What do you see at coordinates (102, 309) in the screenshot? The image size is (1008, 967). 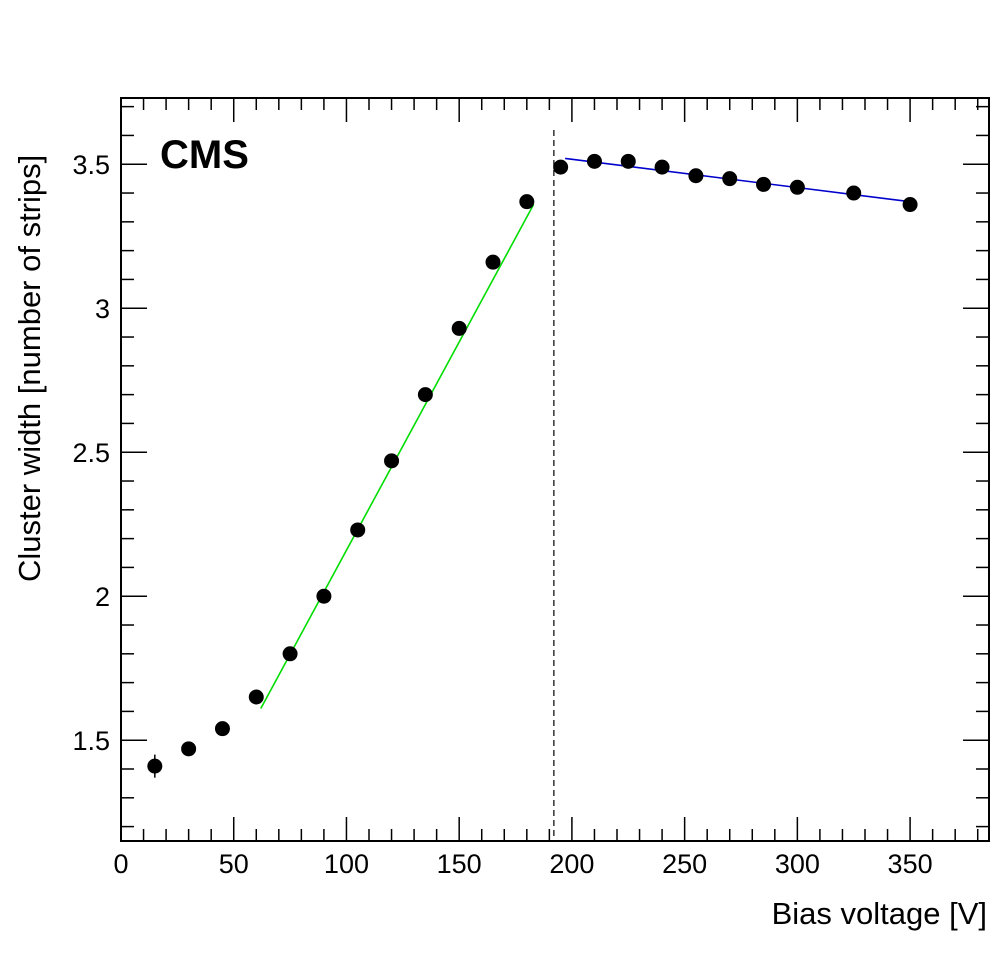 I see `y-tick-label: 3` at bounding box center [102, 309].